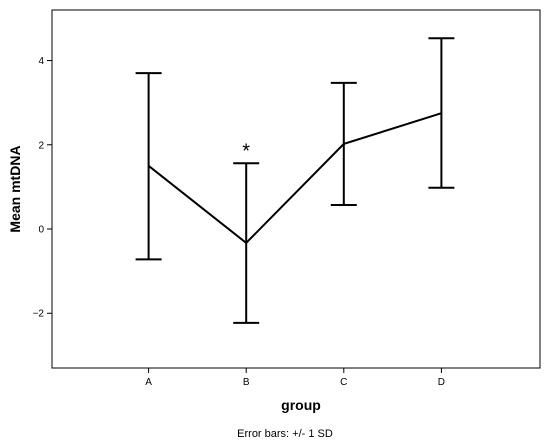 The image size is (550, 442). Describe the element at coordinates (441, 382) in the screenshot. I see `x-tick-label: D` at that location.